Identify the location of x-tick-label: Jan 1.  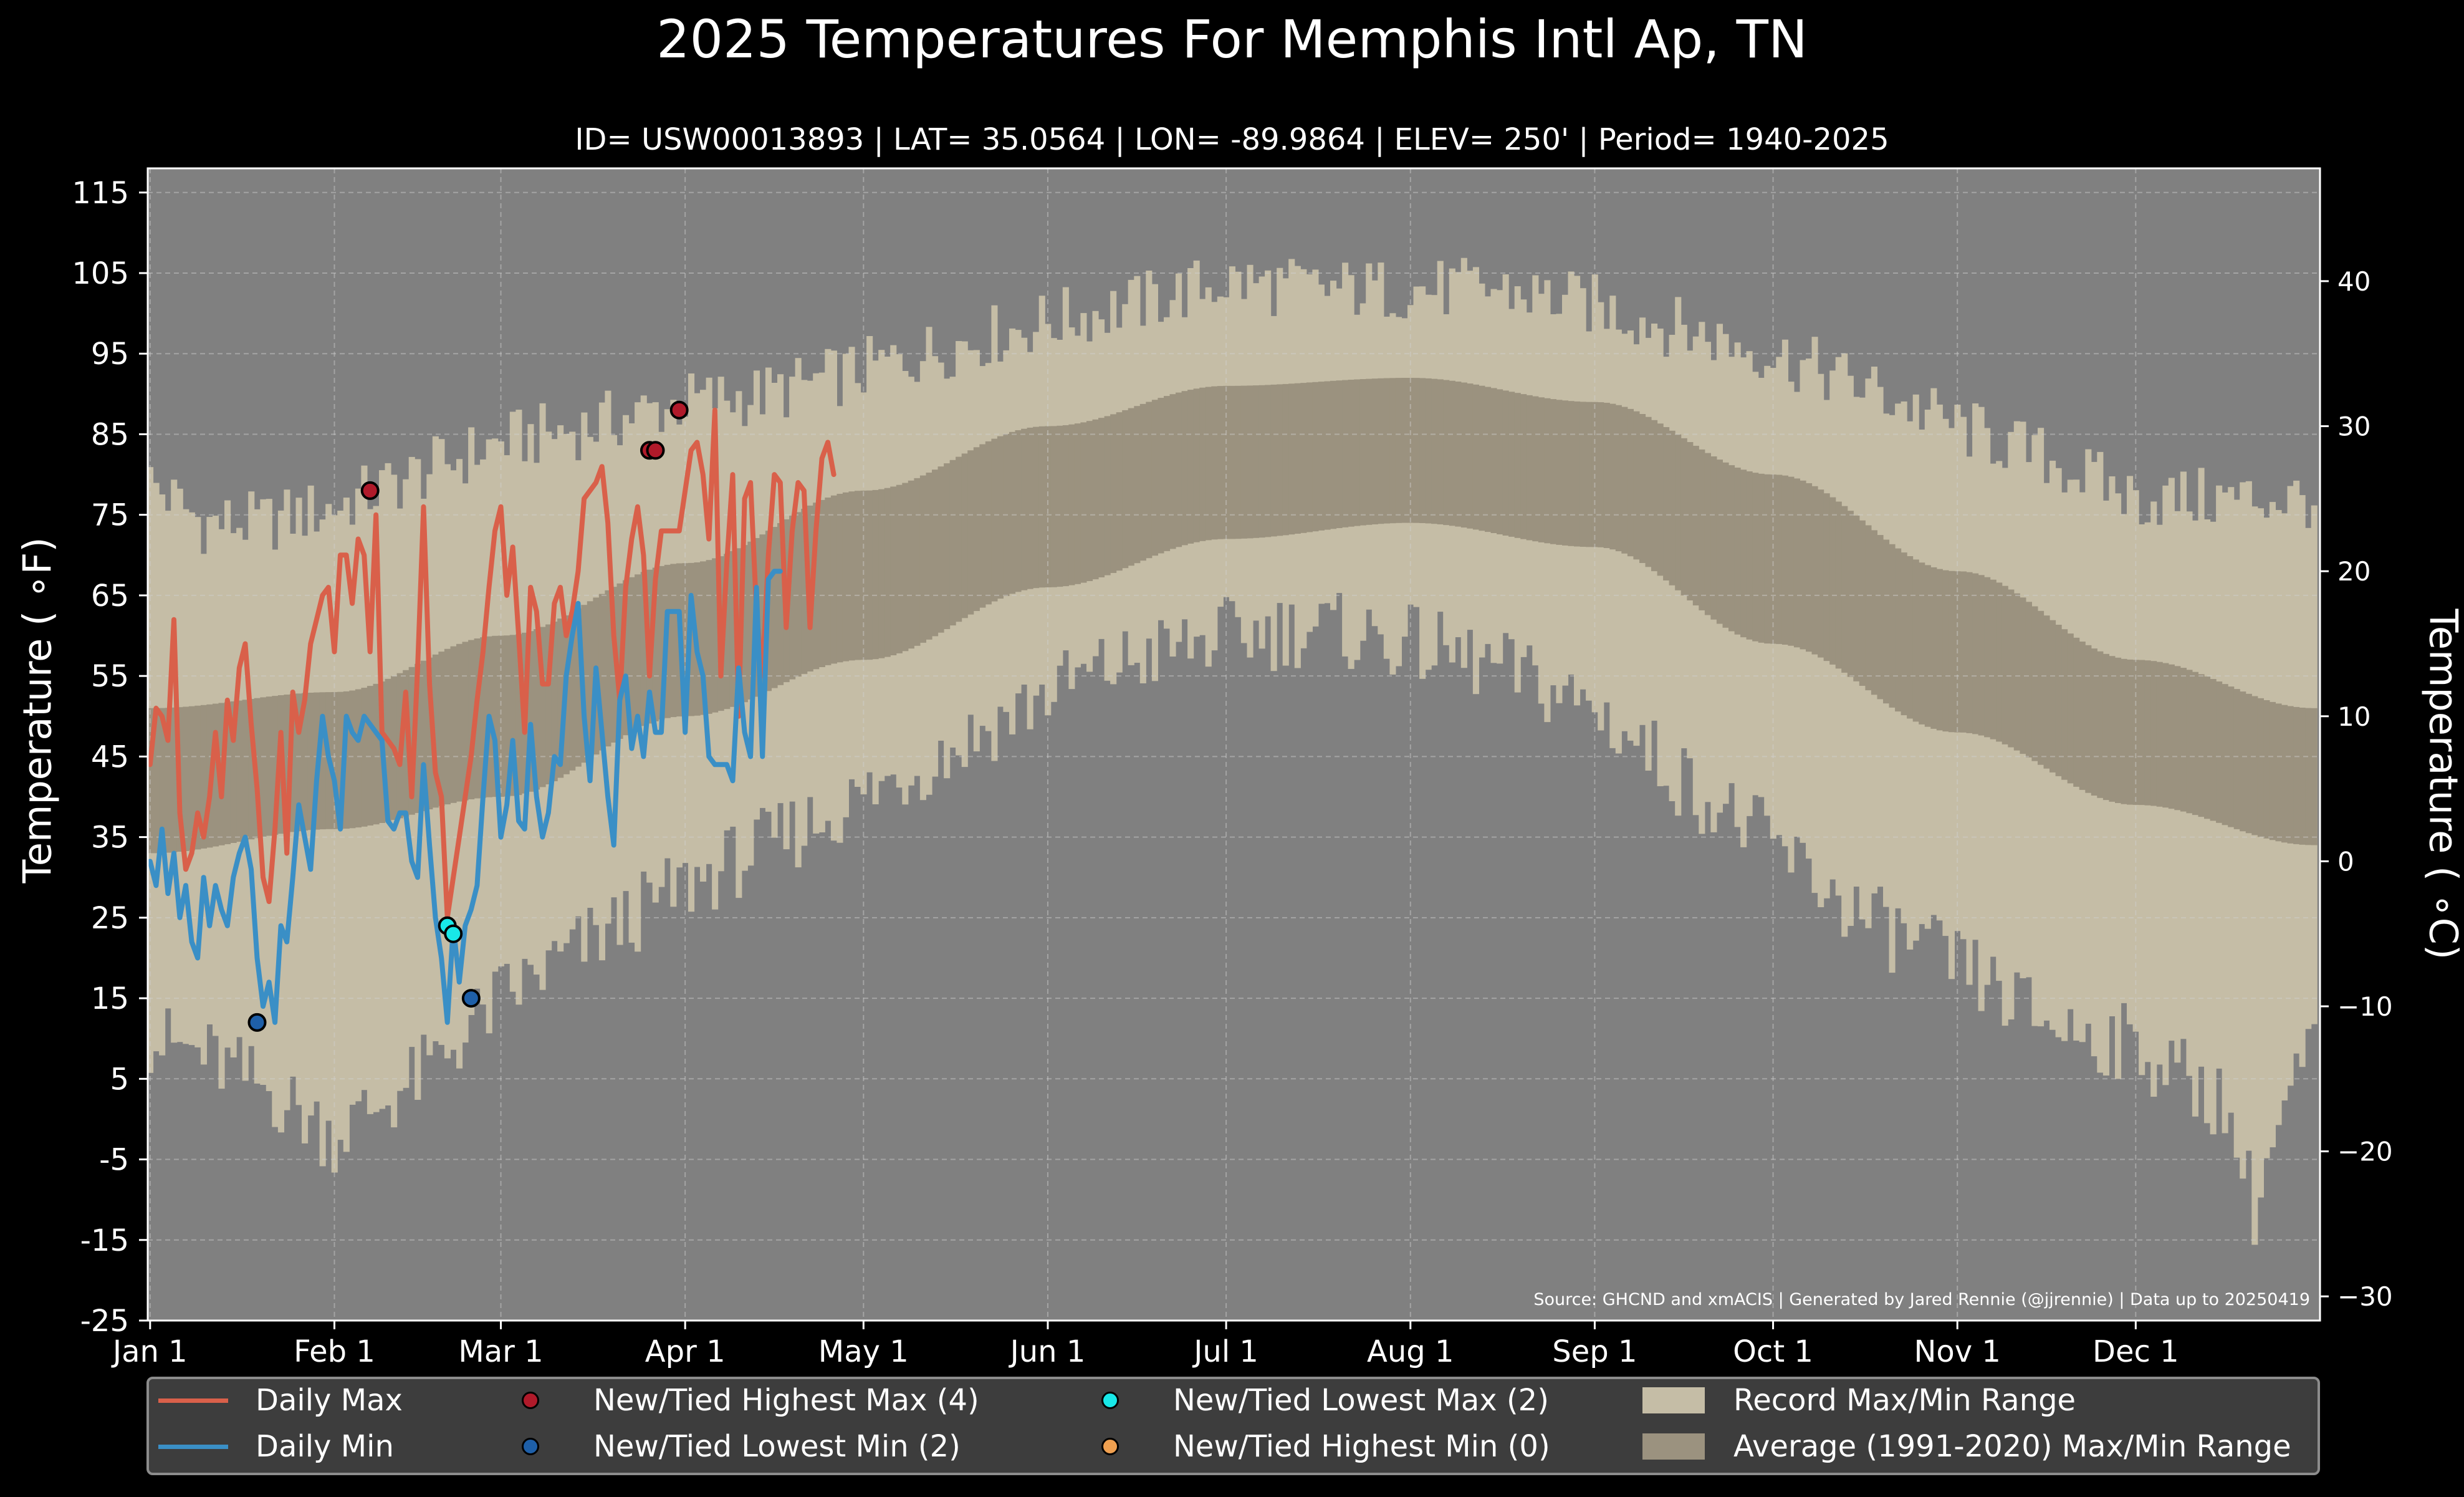
(149, 1351).